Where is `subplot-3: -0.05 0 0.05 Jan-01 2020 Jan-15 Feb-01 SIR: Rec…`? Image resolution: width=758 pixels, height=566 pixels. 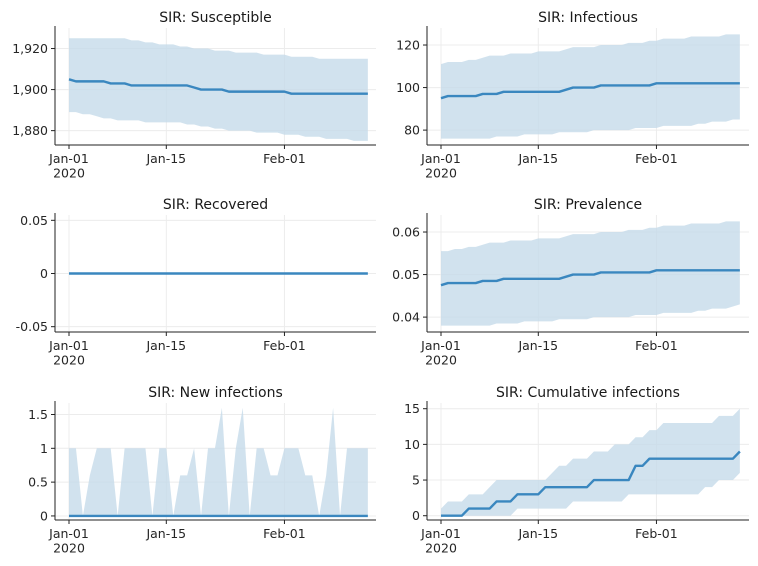
subplot-3: -0.05 0 0.05 Jan-01 2020 Jan-15 Feb-01 SIR: Rec… is located at coordinates (196, 282).